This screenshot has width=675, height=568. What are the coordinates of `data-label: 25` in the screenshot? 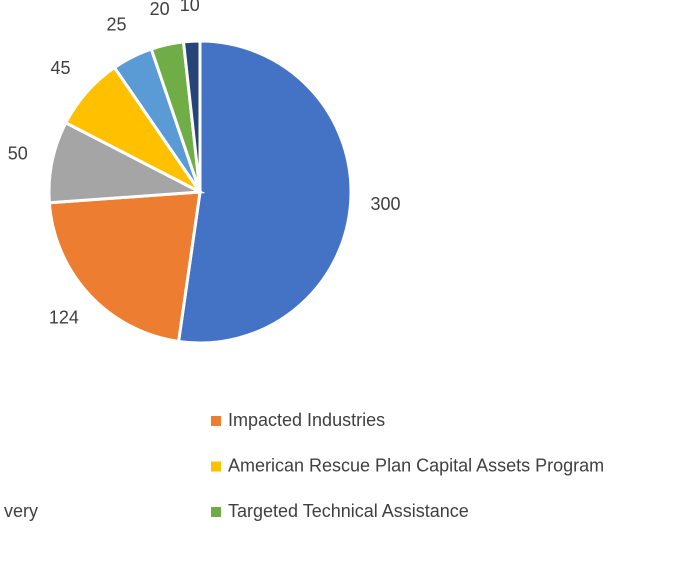 It's located at (117, 25).